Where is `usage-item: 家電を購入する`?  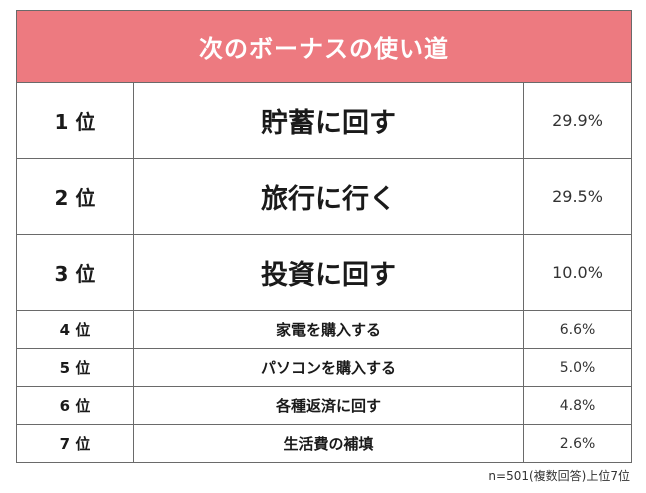 usage-item: 家電を購入する is located at coordinates (328, 329).